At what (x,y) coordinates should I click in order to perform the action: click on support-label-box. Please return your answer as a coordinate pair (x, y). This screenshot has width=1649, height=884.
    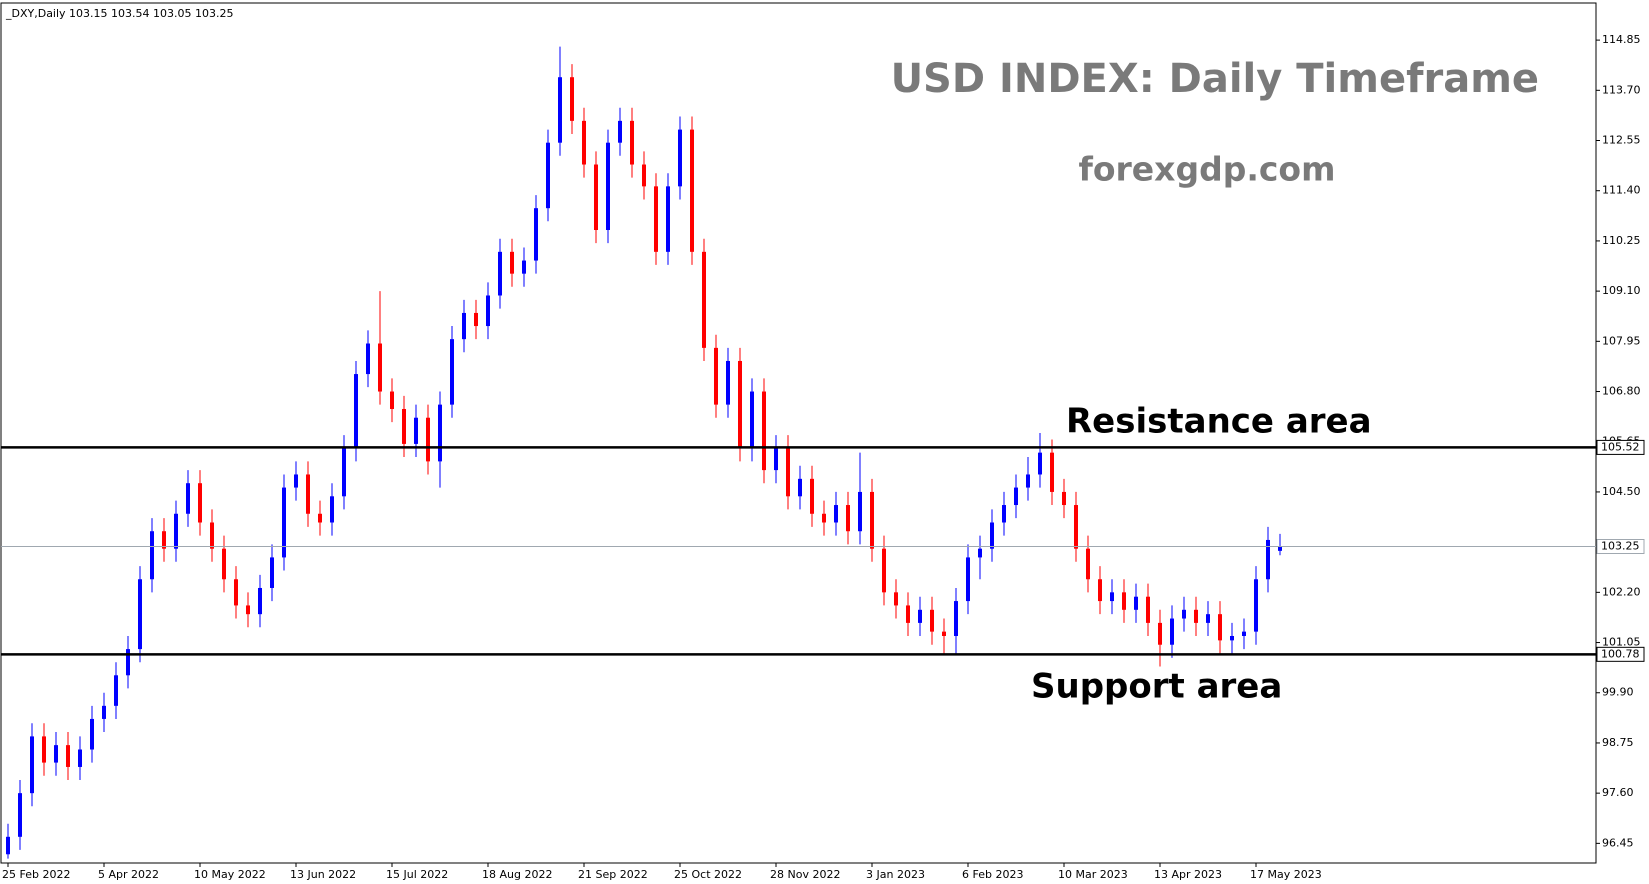
    Looking at the image, I should click on (1620, 654).